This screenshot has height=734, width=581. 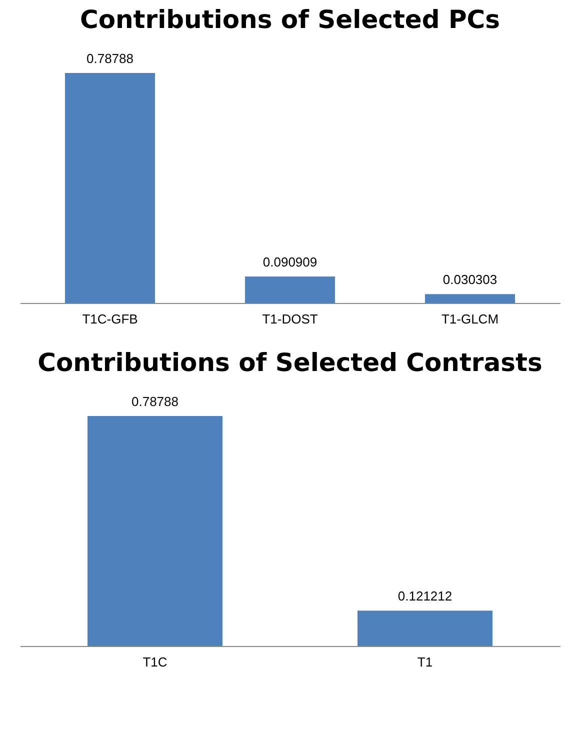 I want to click on chart-title: Contributions of Selected Contrasts, so click(x=290, y=362).